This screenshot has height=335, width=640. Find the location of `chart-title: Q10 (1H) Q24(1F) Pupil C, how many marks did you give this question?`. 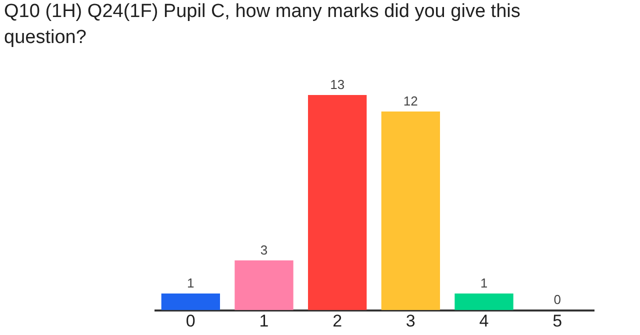

chart-title: Q10 (1H) Q24(1F) Pupil C, how many marks did you give this question? is located at coordinates (262, 24).